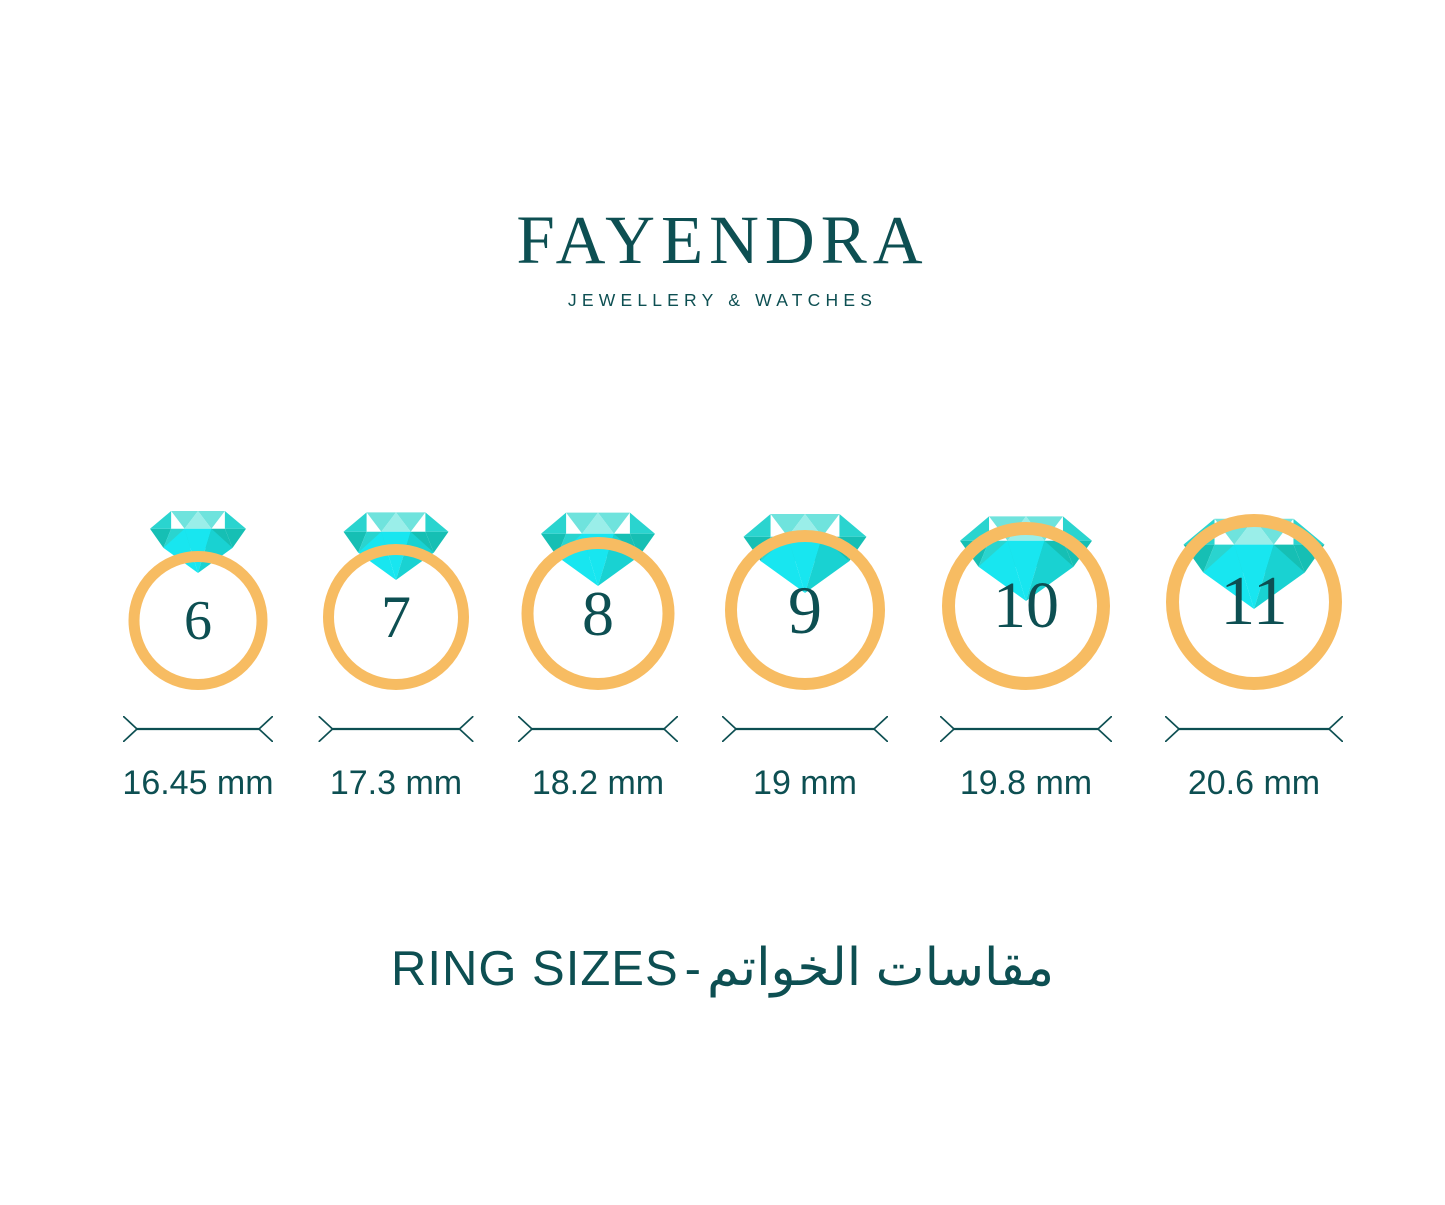  What do you see at coordinates (396, 783) in the screenshot?
I see `ring-diameter-label: 17.3 mm` at bounding box center [396, 783].